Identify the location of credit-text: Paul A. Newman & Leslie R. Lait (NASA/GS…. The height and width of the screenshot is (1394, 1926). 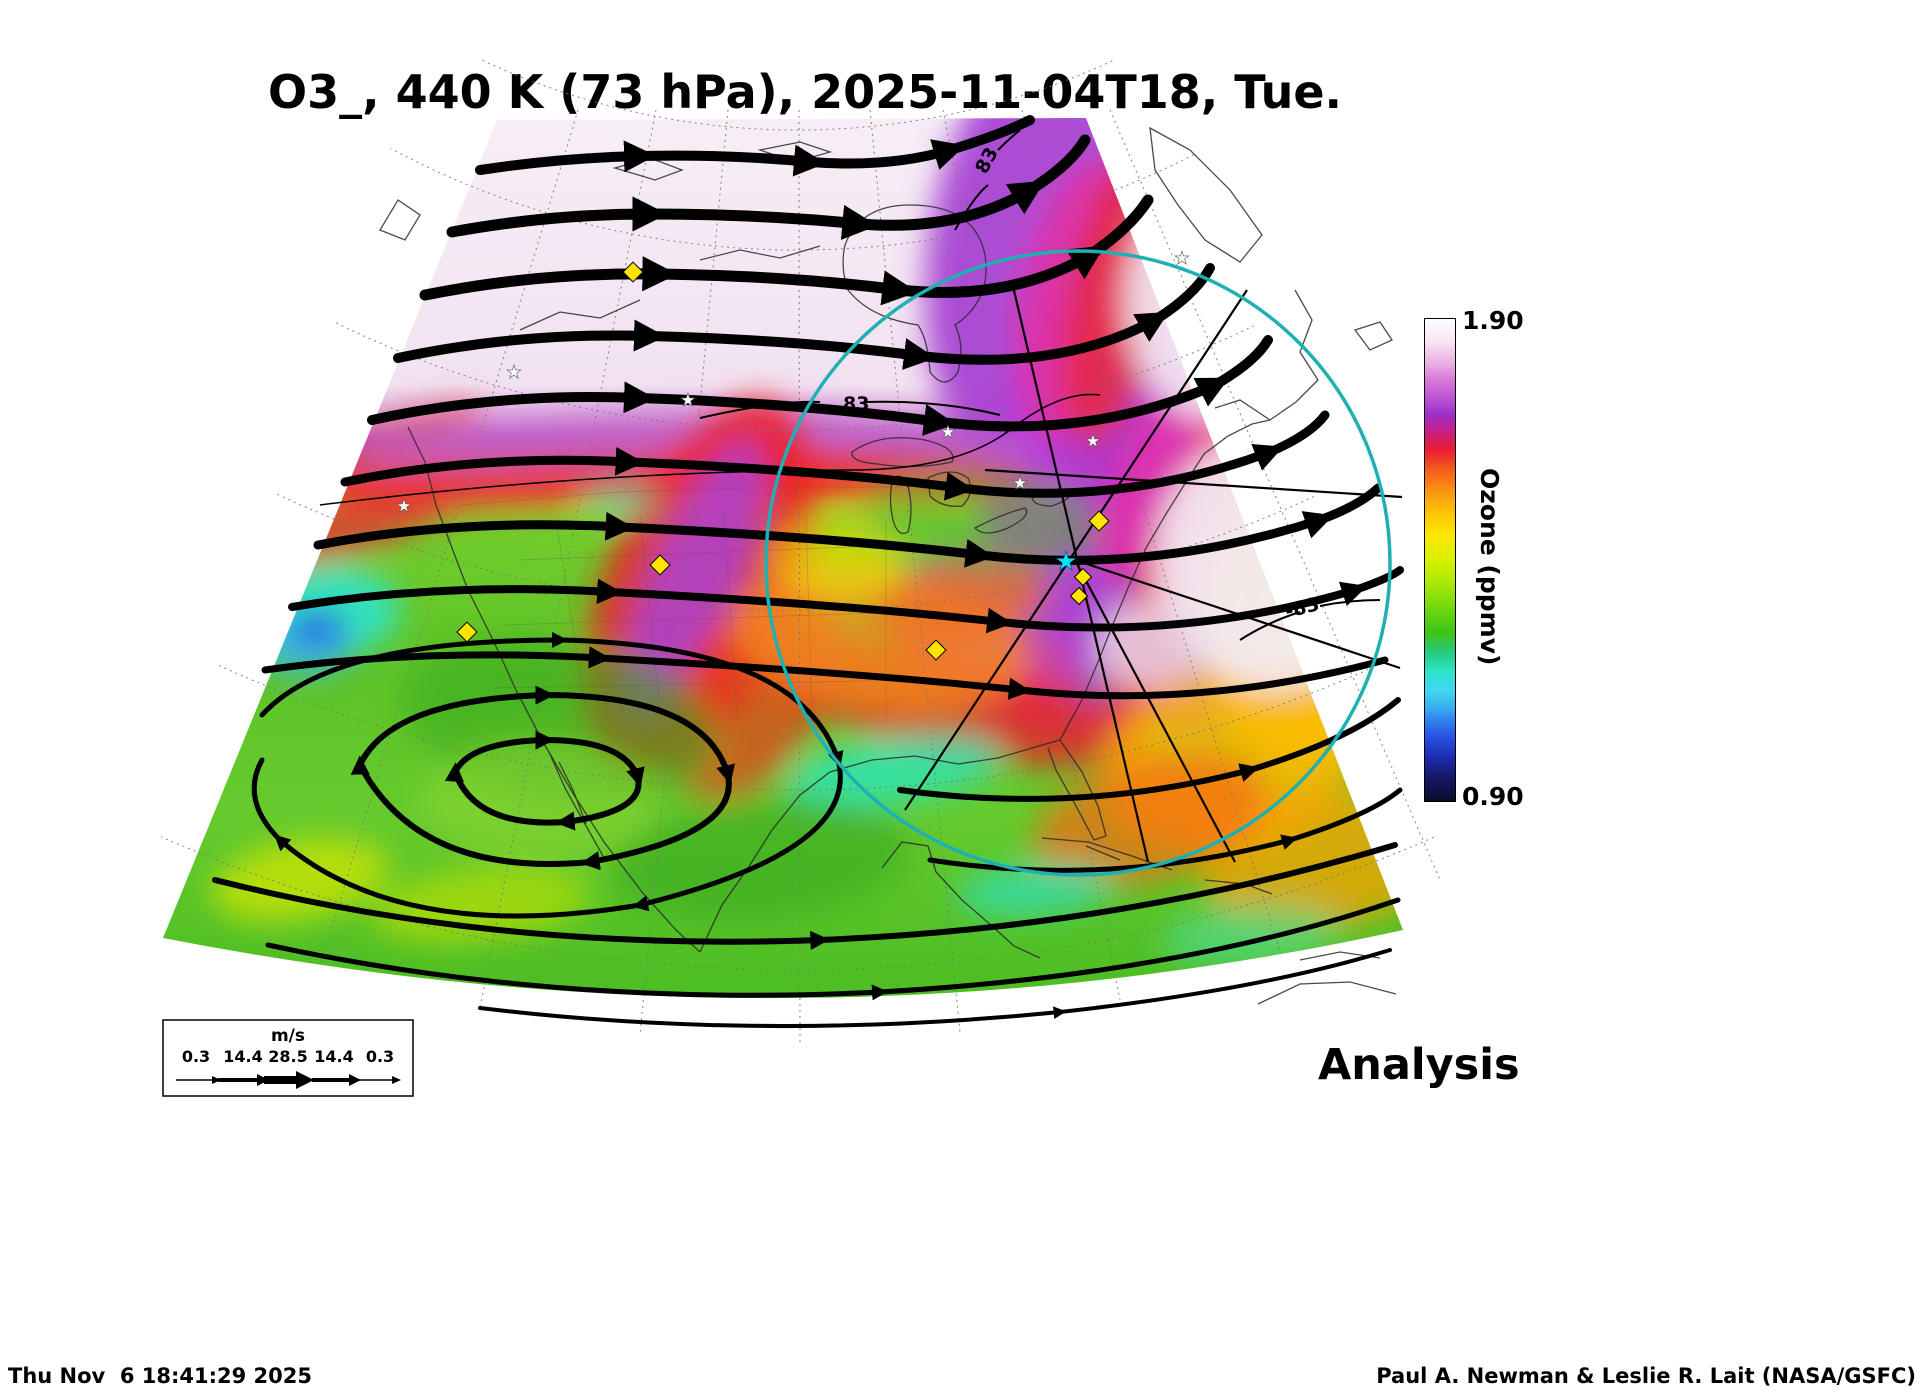
(1646, 1376).